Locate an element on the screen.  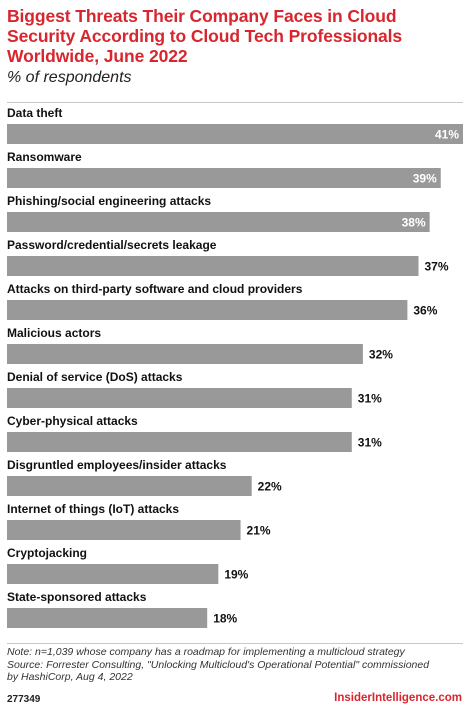
category-label: Disgruntled employees/insider attacks is located at coordinates (117, 465).